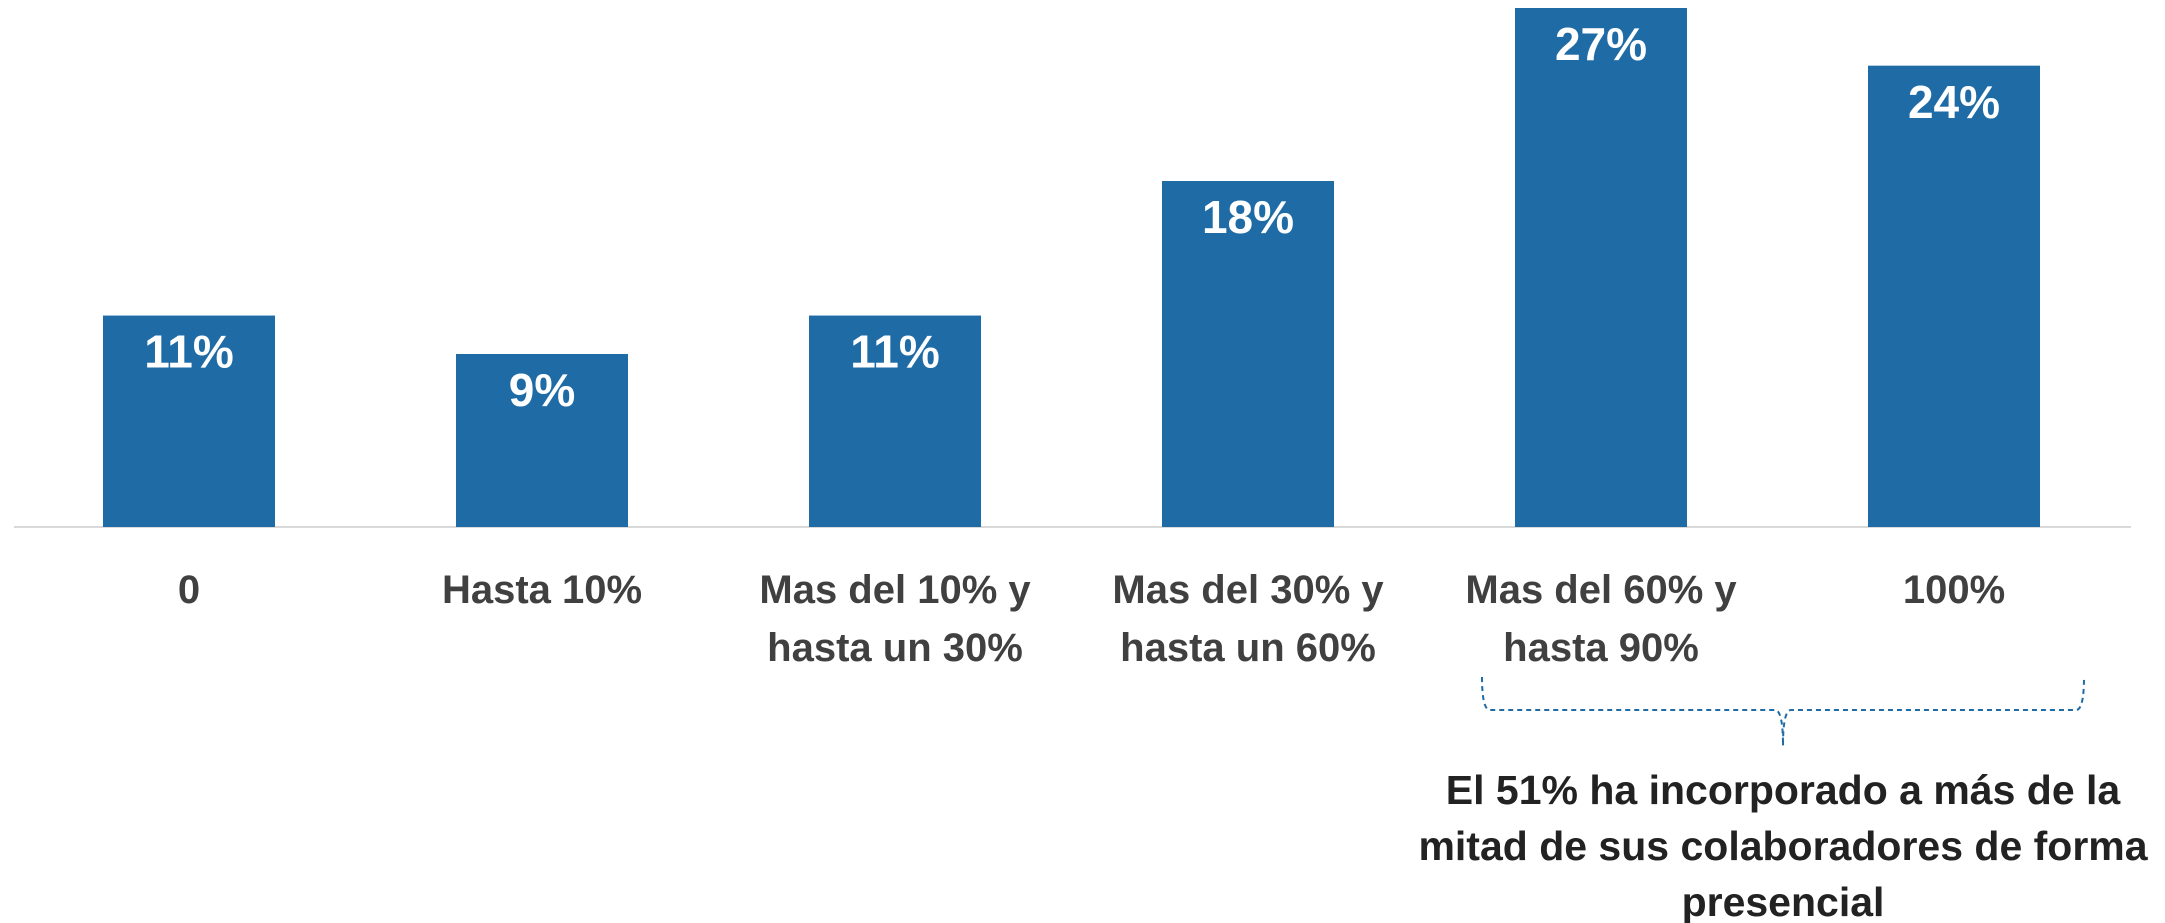 This screenshot has width=2165, height=923. I want to click on value-label: 24%, so click(1954, 102).